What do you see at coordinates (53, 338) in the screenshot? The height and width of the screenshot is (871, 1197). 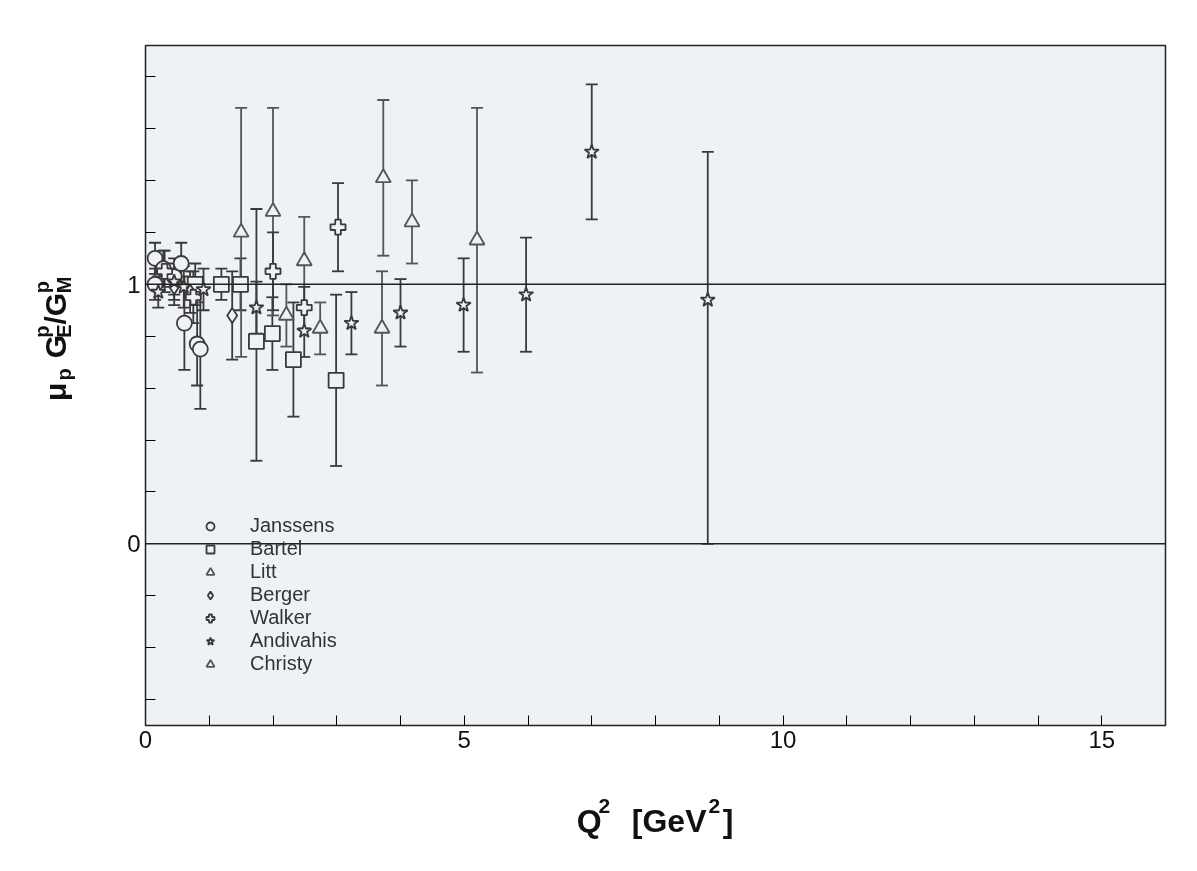 I see `y-axis-title: μp GpE/GpM` at bounding box center [53, 338].